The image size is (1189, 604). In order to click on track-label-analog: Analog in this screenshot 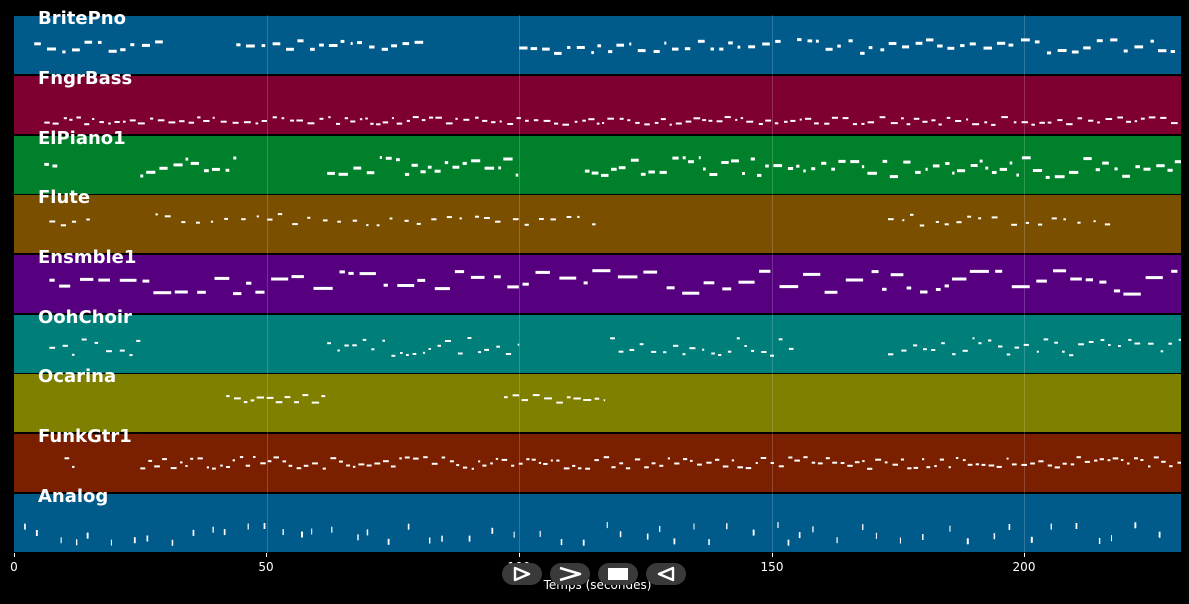, I will do `click(73, 496)`.